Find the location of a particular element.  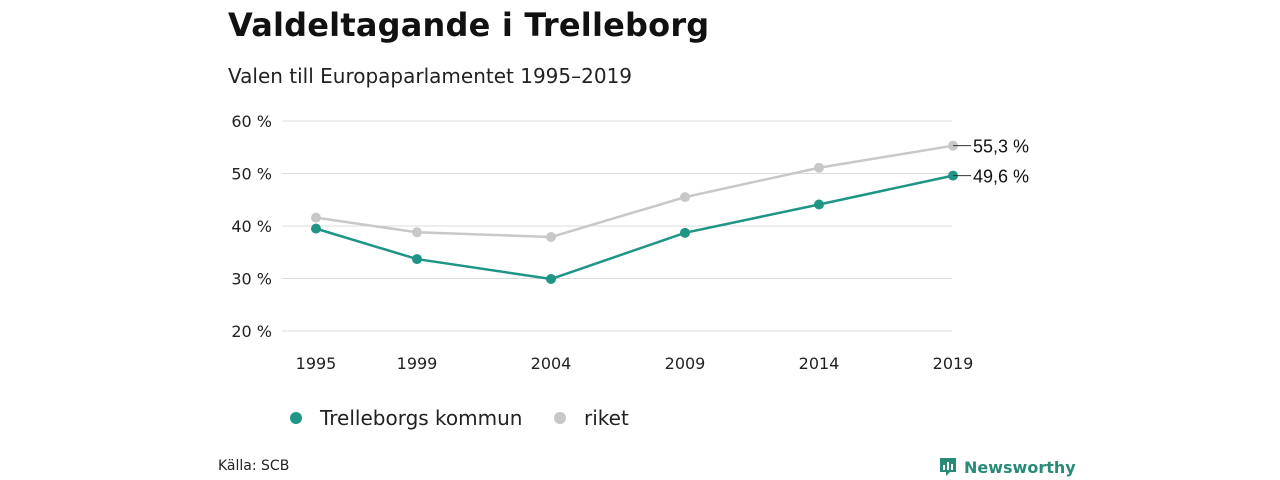

series-line-trelleborgs-kommun is located at coordinates (634, 227).